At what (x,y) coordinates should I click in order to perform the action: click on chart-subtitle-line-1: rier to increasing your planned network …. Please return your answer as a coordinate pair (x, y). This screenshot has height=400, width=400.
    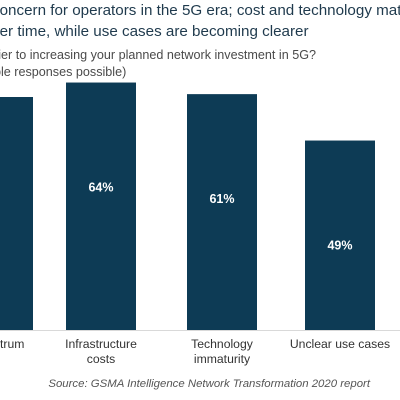
    Looking at the image, I should click on (158, 55).